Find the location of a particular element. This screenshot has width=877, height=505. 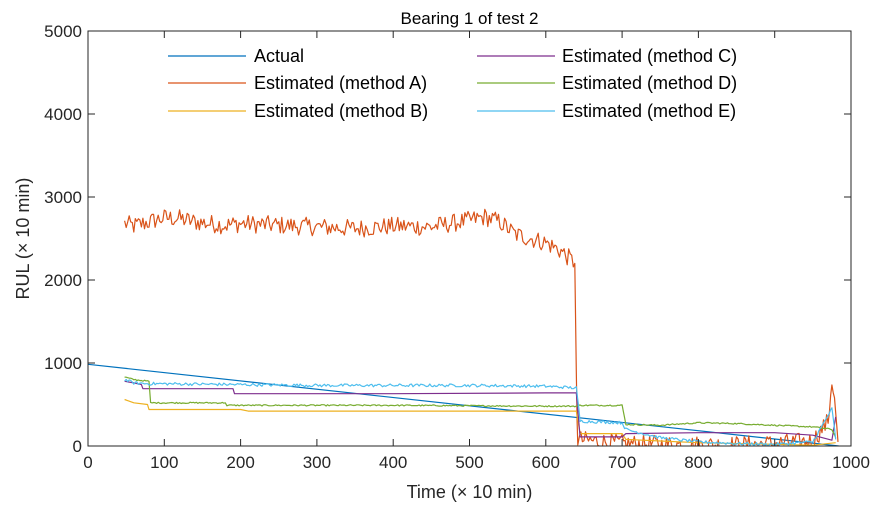

legend-label: Estimated (method E) is located at coordinates (649, 111).